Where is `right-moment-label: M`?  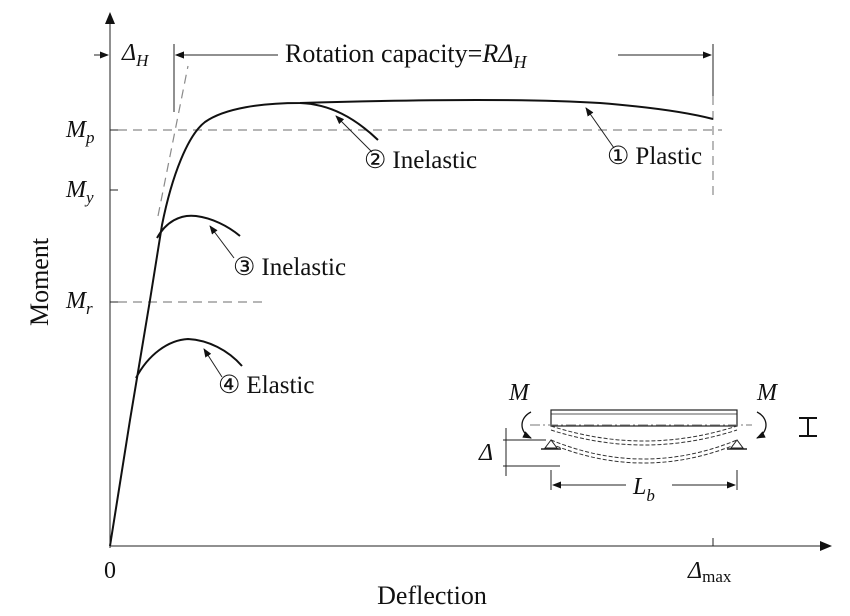
right-moment-label: M is located at coordinates (767, 393).